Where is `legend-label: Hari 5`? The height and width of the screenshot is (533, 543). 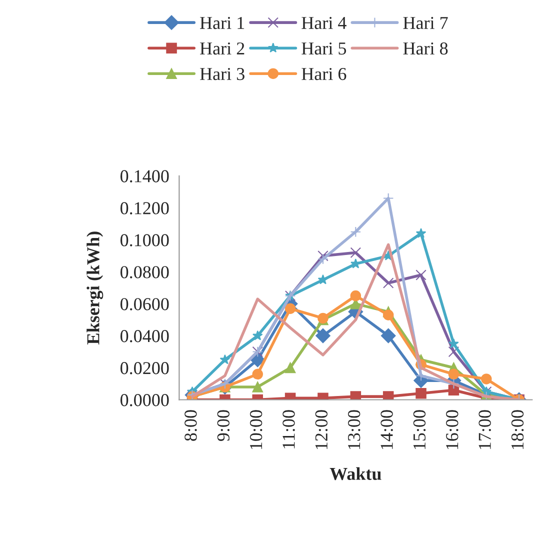 legend-label: Hari 5 is located at coordinates (324, 48).